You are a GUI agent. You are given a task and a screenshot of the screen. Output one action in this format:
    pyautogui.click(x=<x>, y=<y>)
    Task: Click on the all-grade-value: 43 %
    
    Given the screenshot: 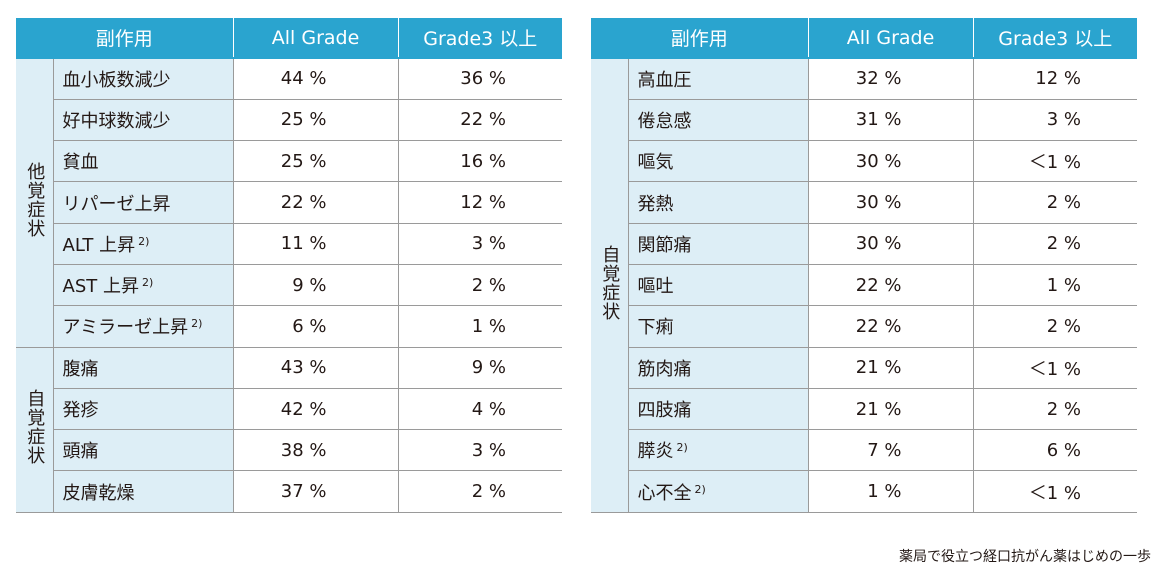 What is the action you would take?
    pyautogui.click(x=316, y=368)
    